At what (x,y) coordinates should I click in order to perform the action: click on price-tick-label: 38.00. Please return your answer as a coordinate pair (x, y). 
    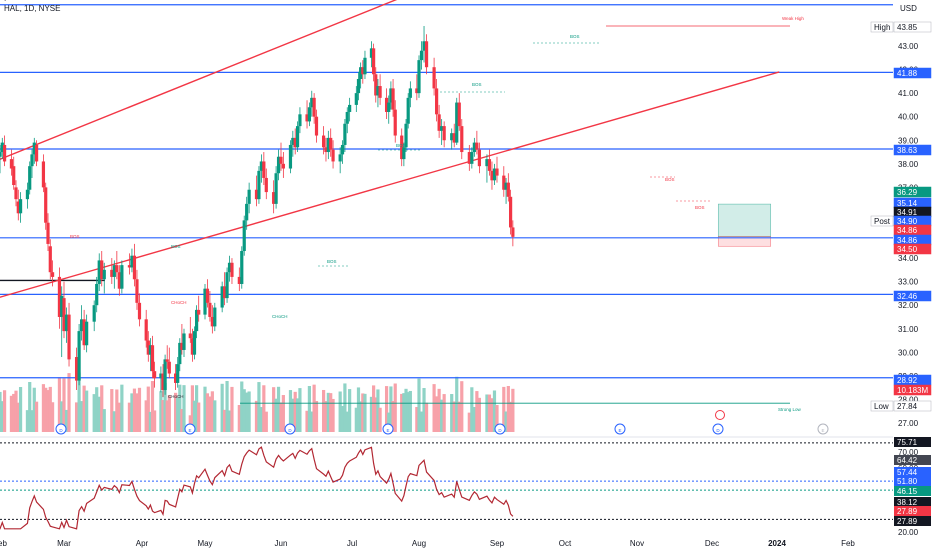
    Looking at the image, I should click on (908, 164).